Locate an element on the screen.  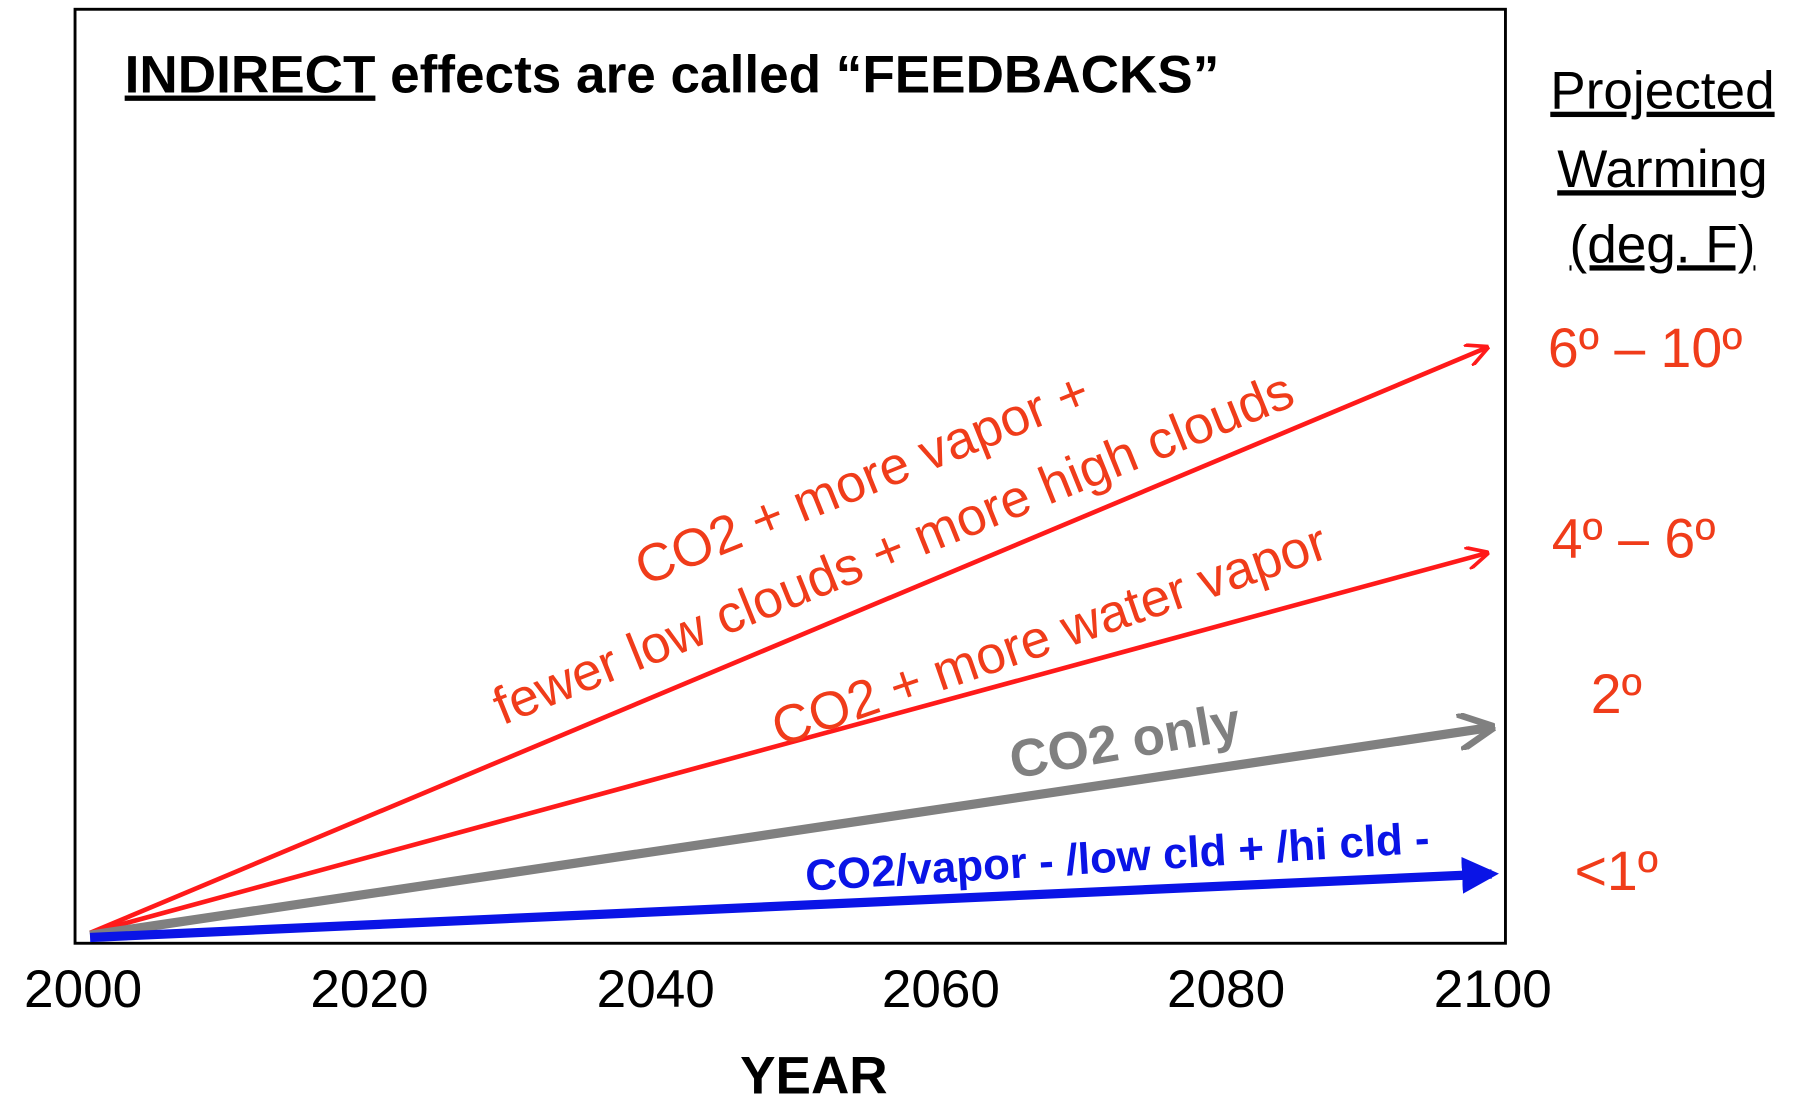
side-header-line: Warming is located at coordinates (1662, 169).